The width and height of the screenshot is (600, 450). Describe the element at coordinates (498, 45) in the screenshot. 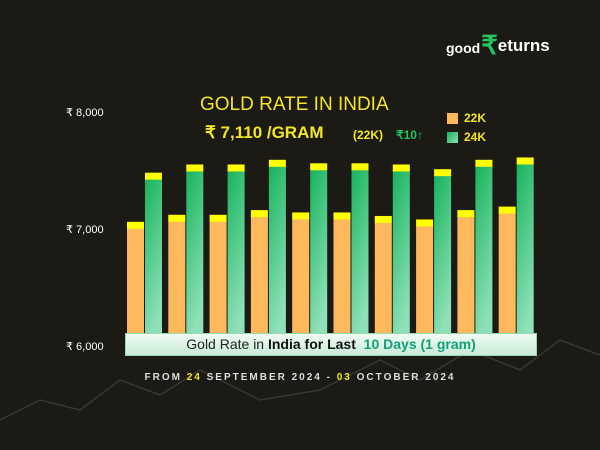

I see `goodreturns-logo: good ₹ eturns` at that location.